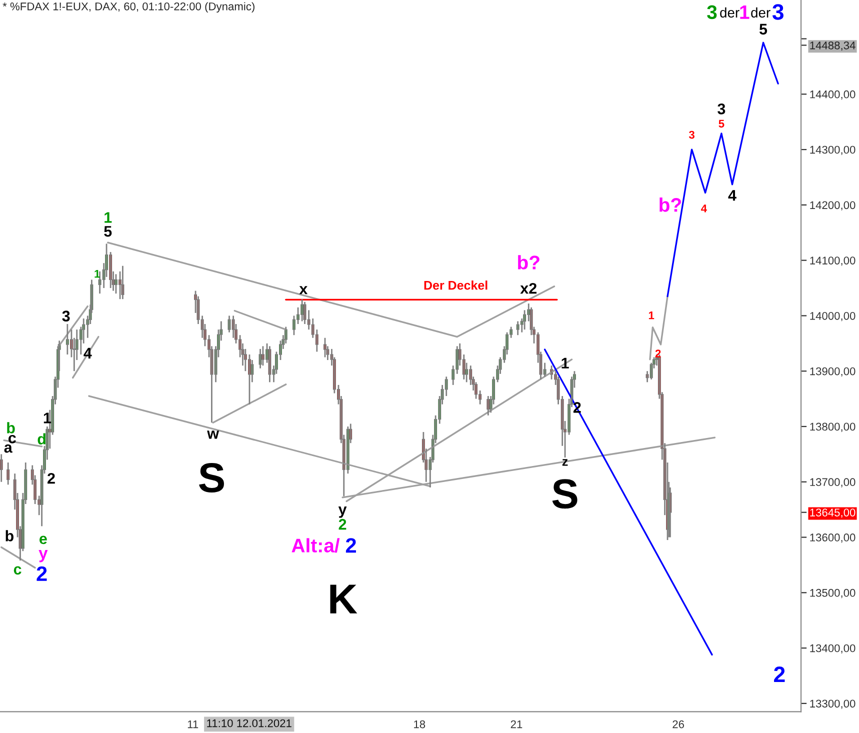 The width and height of the screenshot is (859, 733). What do you see at coordinates (833, 317) in the screenshot?
I see `y-tick-label: 14000,00` at bounding box center [833, 317].